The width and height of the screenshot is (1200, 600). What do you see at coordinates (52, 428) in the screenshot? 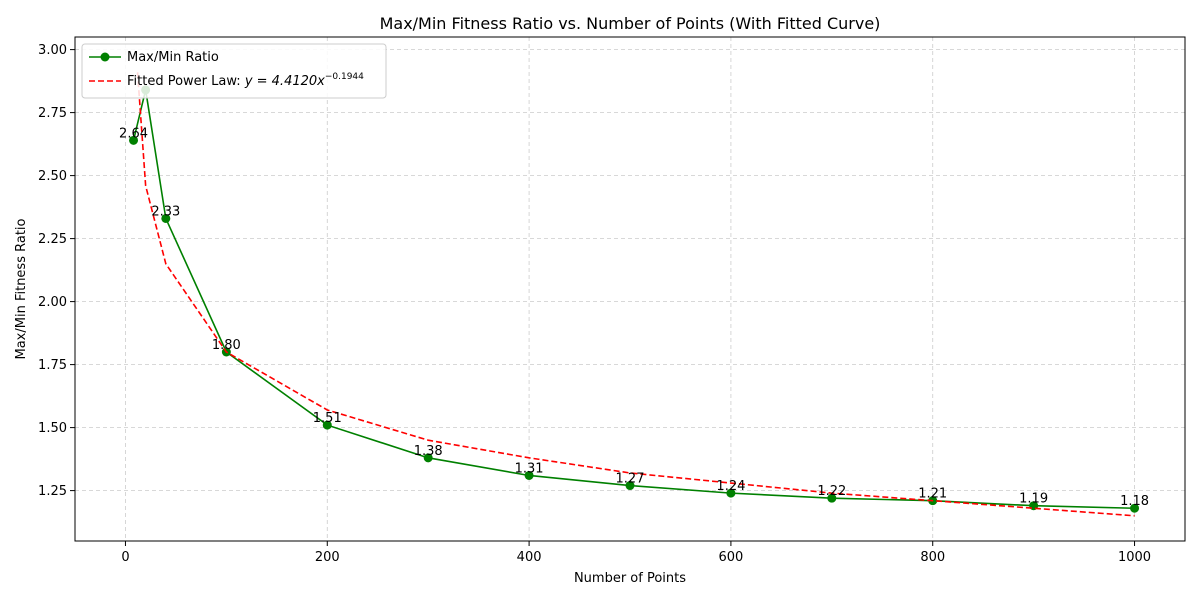
I see `y-tick-label: 1.50` at bounding box center [52, 428].